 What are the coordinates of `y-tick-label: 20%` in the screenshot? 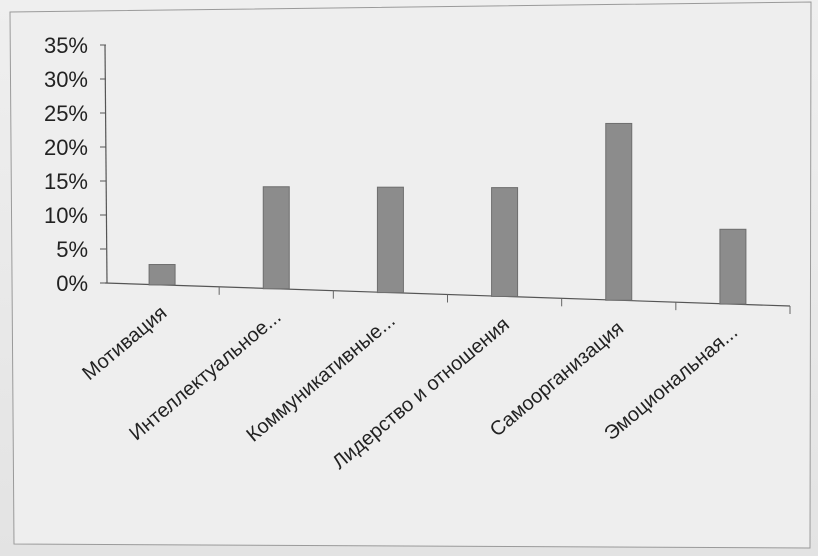 It's located at (66, 147).